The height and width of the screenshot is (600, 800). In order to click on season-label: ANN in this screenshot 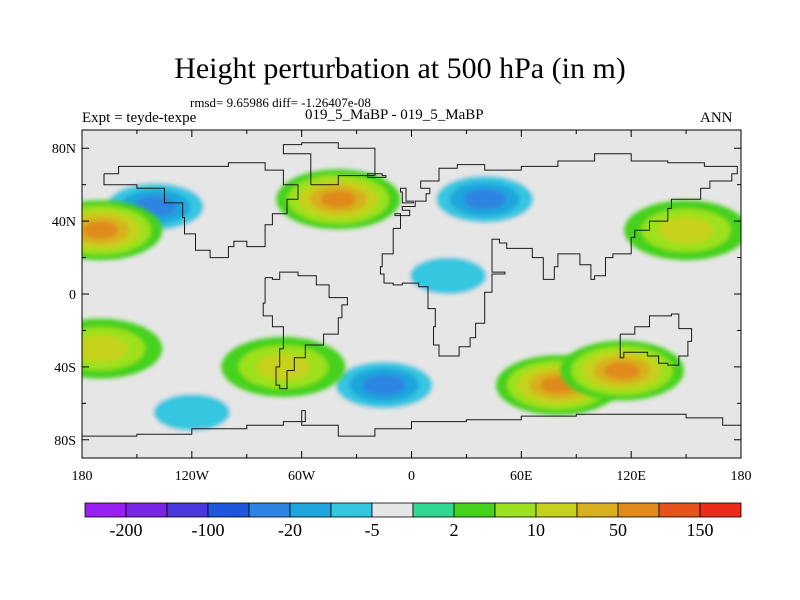, I will do `click(716, 118)`.